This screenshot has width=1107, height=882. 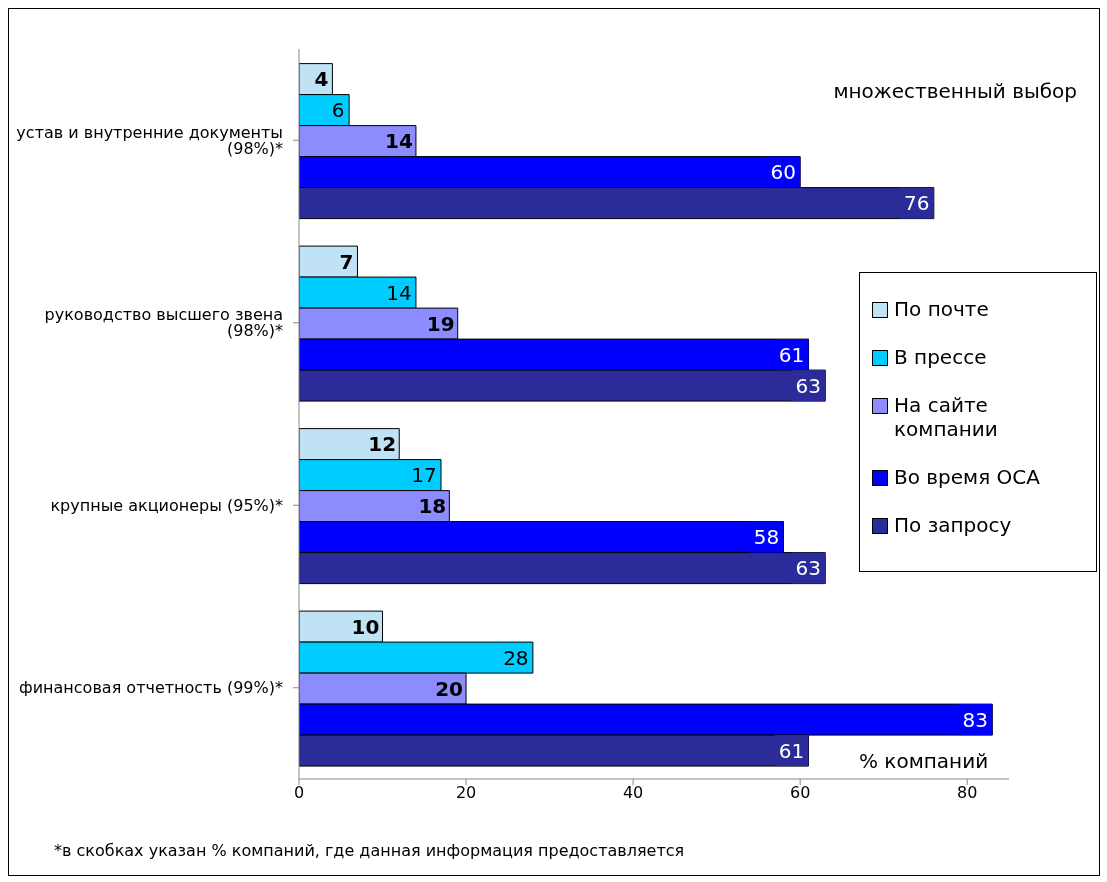 What do you see at coordinates (466, 793) in the screenshot?
I see `x-tick-label: 20` at bounding box center [466, 793].